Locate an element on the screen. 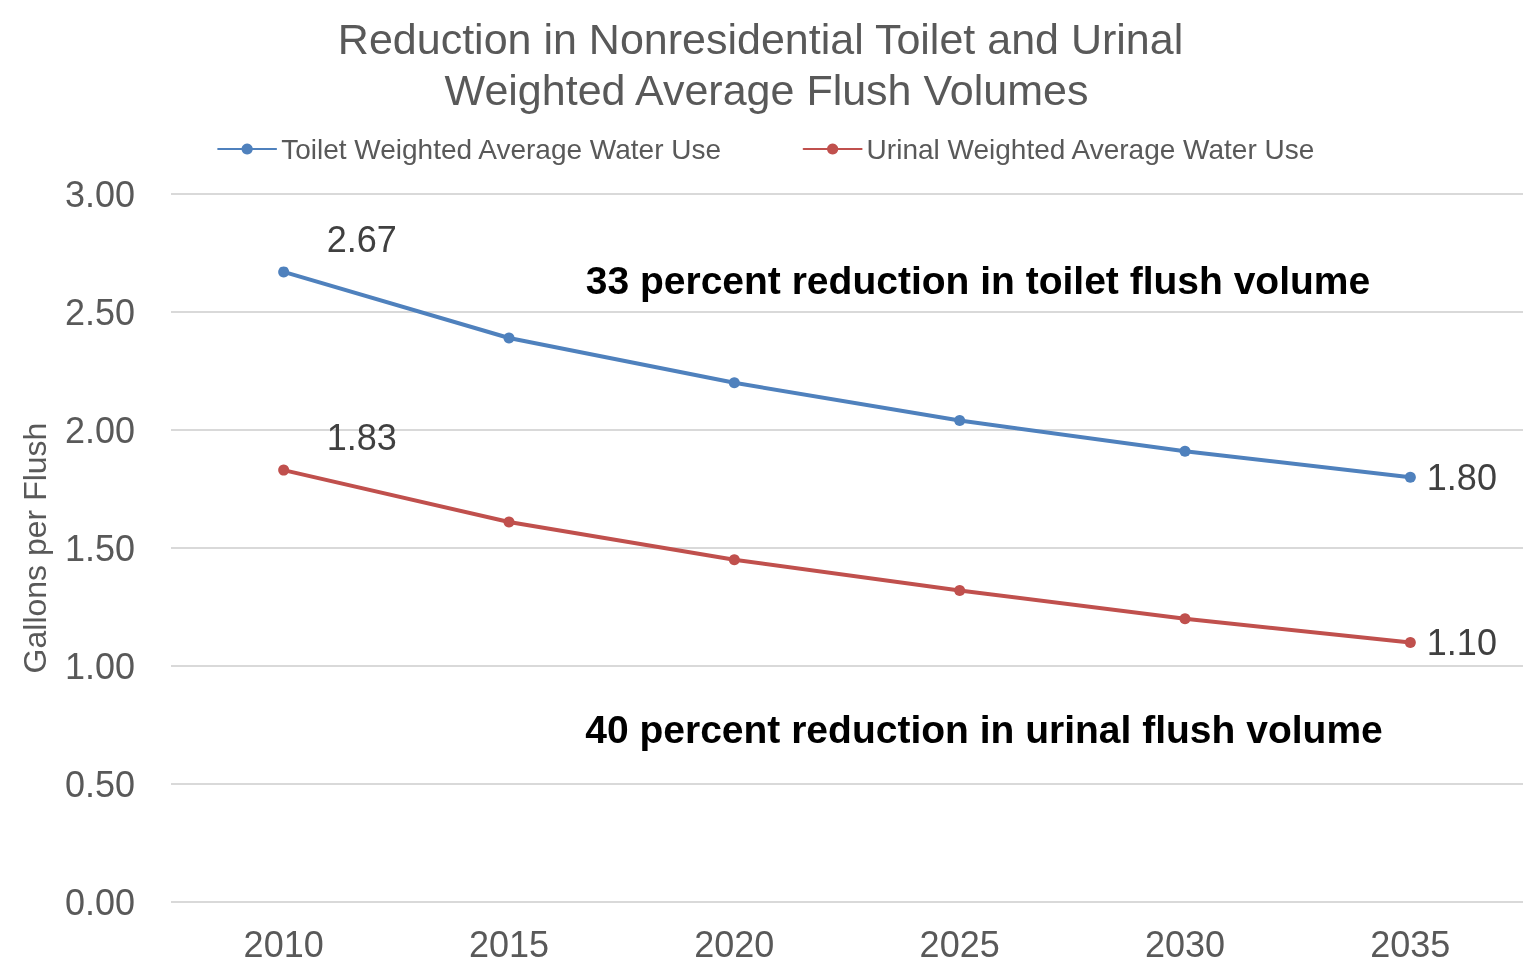  y-tick-label: 1.00 is located at coordinates (99, 666).